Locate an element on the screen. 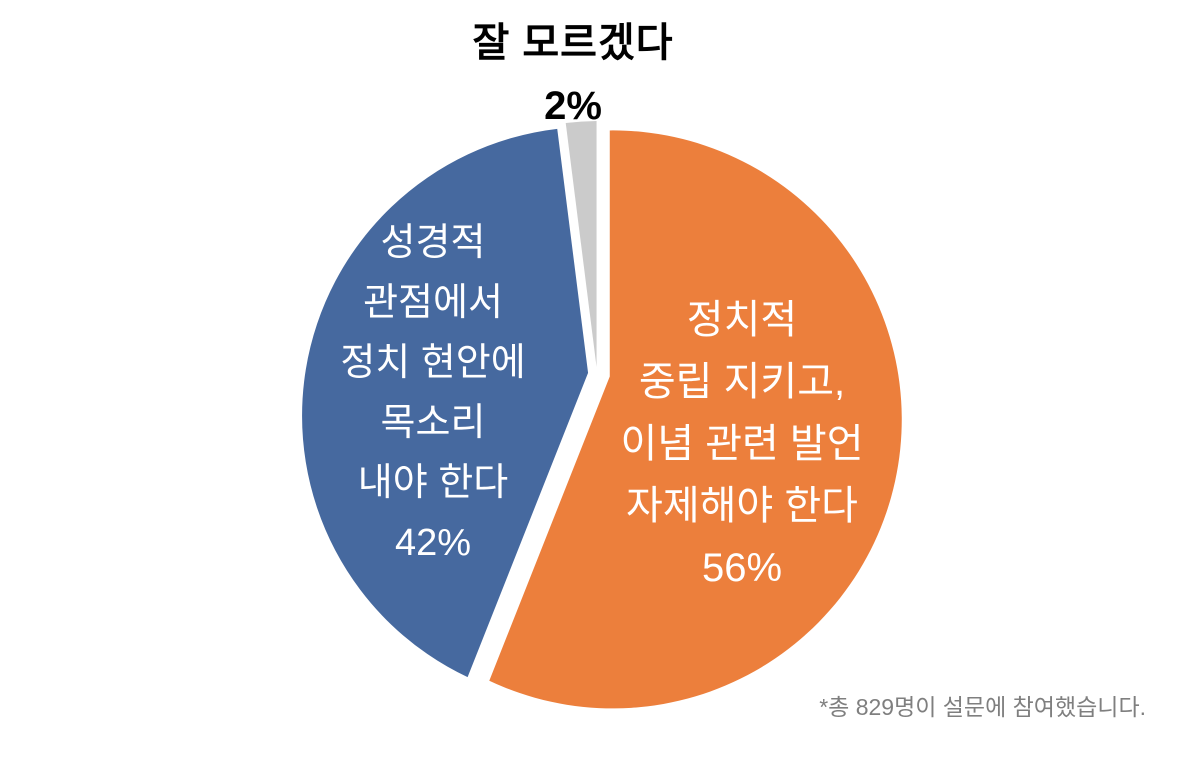  dont-know-percent: 2% is located at coordinates (573, 106).